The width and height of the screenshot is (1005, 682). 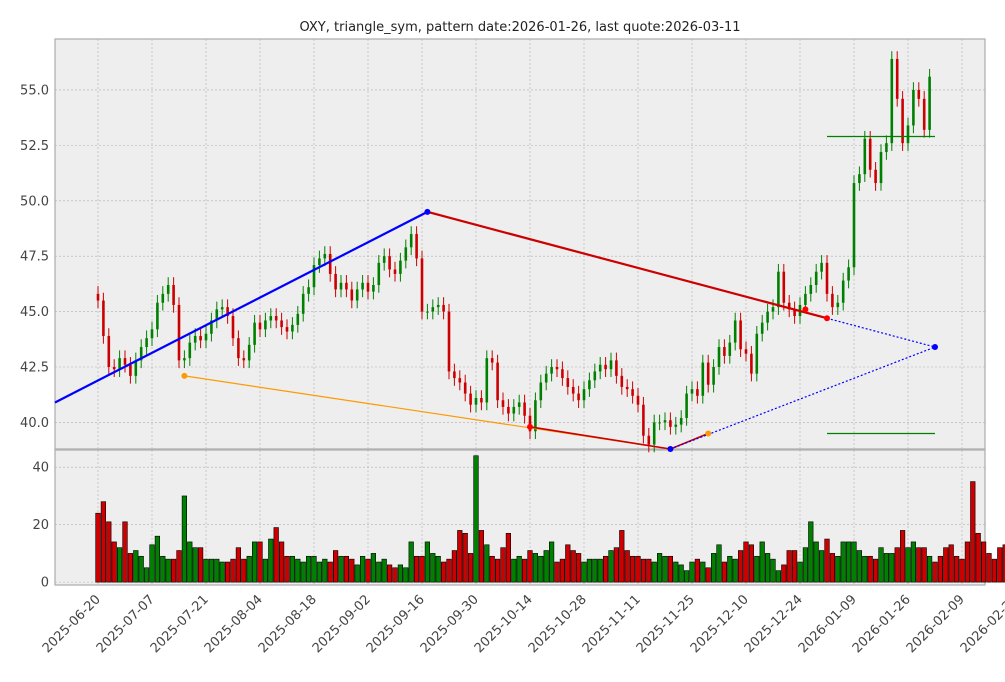 I want to click on price-y-tick-label: 47.5, so click(x=34, y=257).